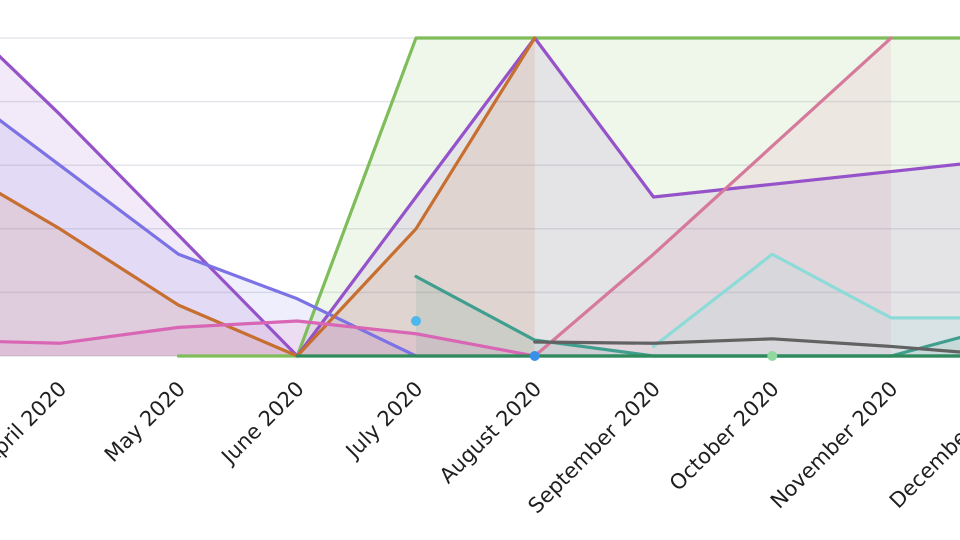  I want to click on x-tick-label: November 2020, so click(834, 445).